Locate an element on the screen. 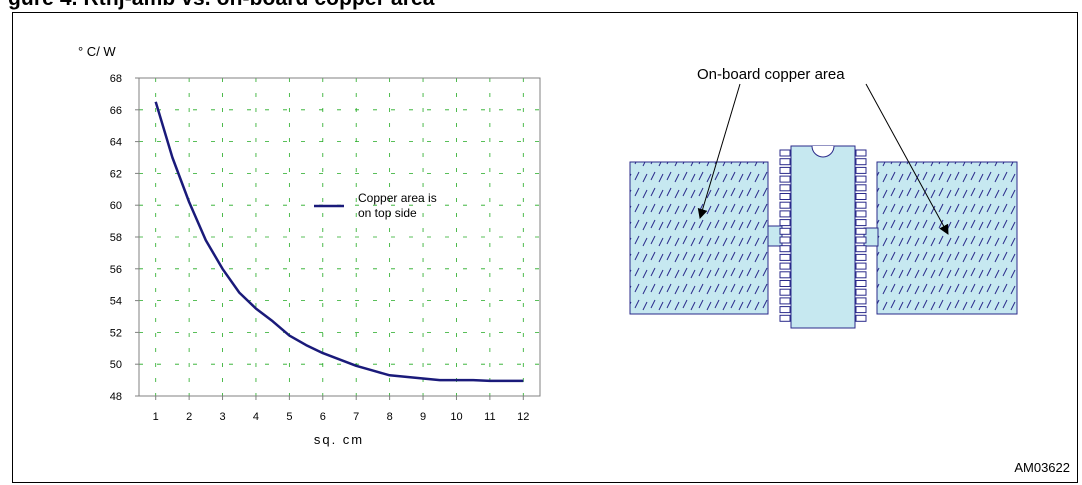 This screenshot has width=1082, height=485. x-tick-label: 2 is located at coordinates (189, 417).